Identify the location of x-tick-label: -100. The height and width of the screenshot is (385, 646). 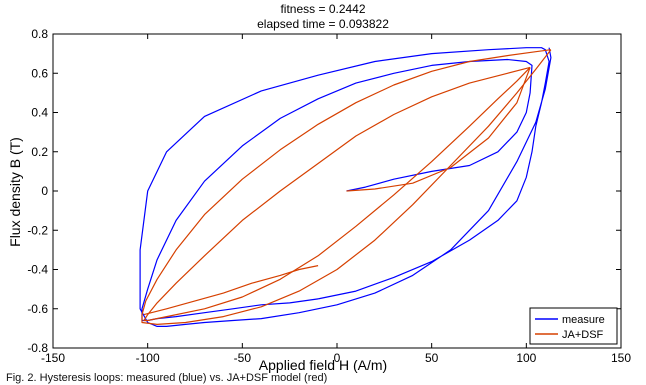
(148, 358).